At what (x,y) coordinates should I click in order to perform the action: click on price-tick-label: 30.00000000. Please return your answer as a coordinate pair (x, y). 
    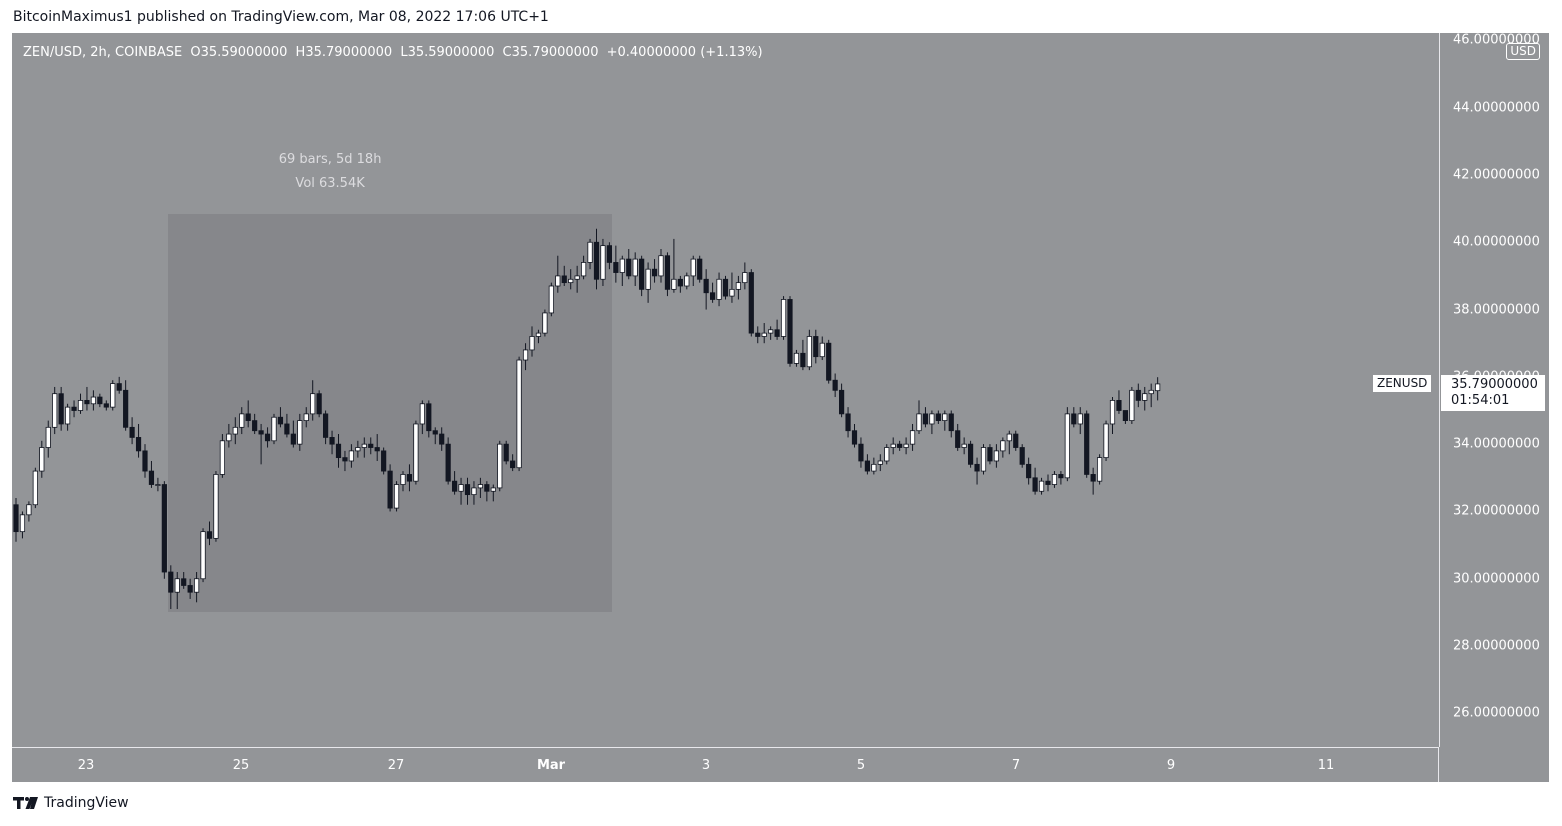
    Looking at the image, I should click on (1496, 579).